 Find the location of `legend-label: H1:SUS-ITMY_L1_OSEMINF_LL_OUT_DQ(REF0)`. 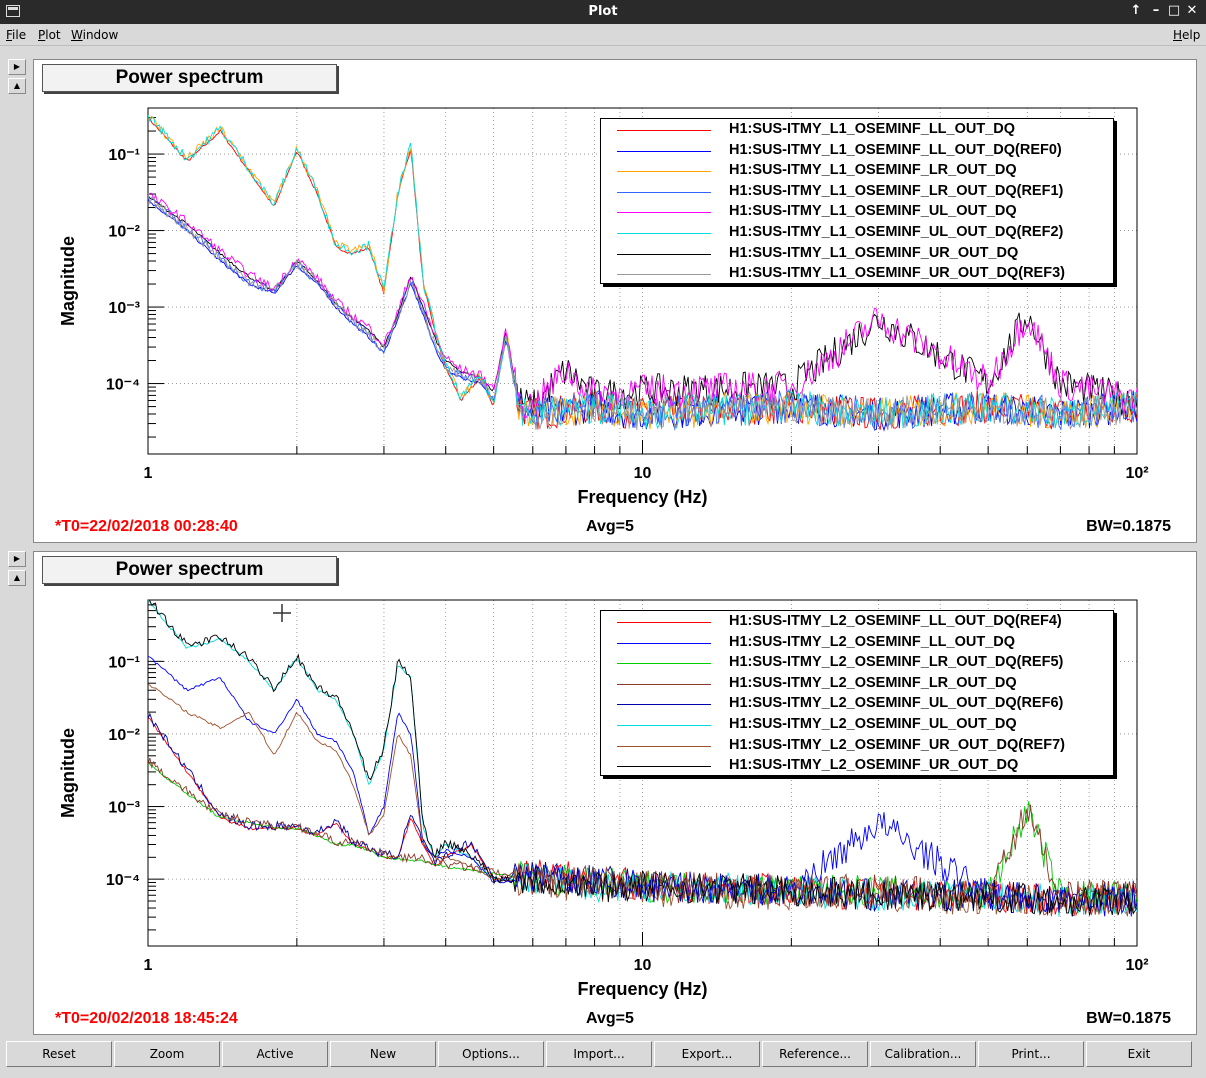

legend-label: H1:SUS-ITMY_L1_OSEMINF_LL_OUT_DQ(REF0) is located at coordinates (895, 149).